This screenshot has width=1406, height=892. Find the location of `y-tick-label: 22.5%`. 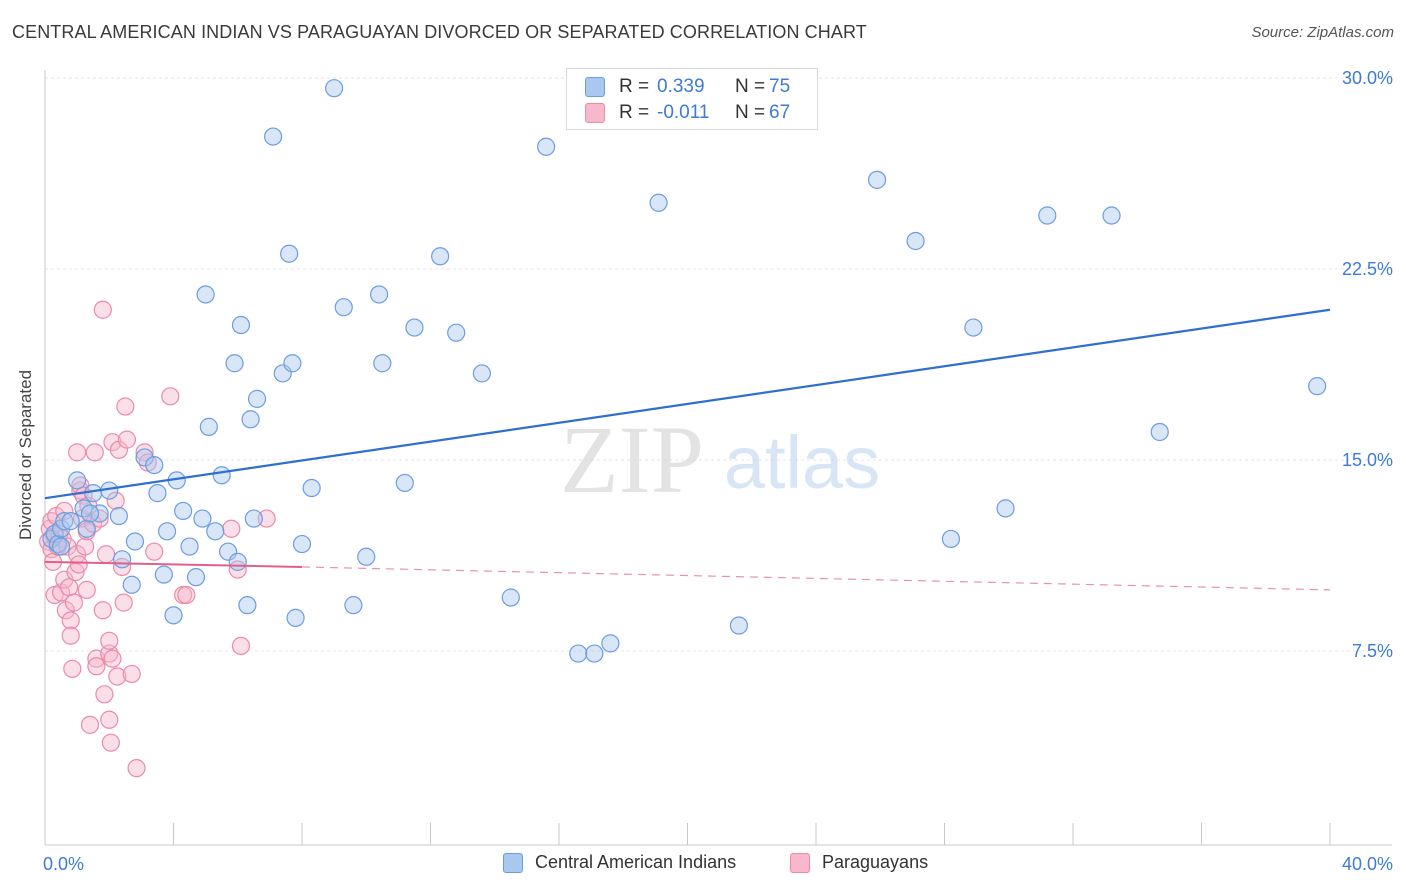

y-tick-label: 22.5% is located at coordinates (1367, 269).